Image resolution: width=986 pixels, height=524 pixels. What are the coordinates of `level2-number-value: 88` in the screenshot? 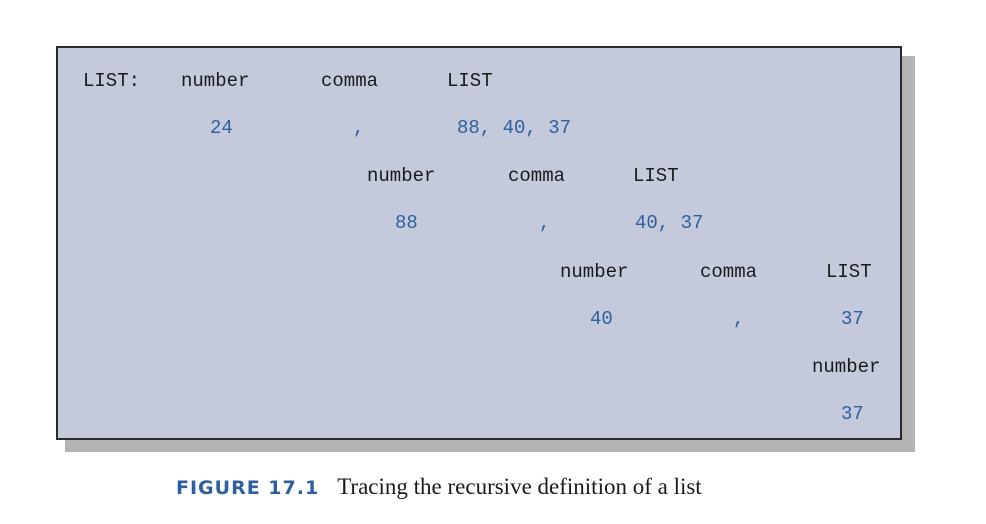 It's located at (406, 223).